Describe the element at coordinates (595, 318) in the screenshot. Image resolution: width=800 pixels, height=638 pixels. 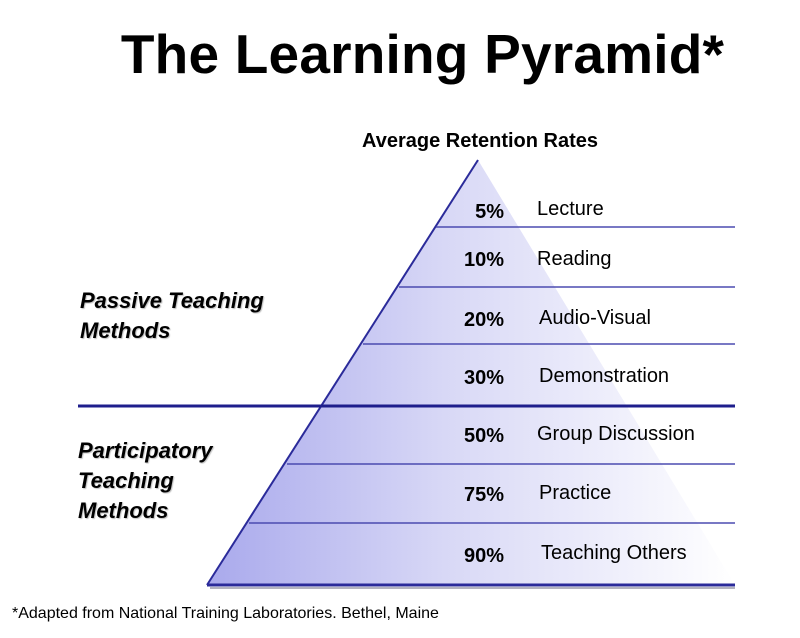
I see `level-method: Audio-Visual` at that location.